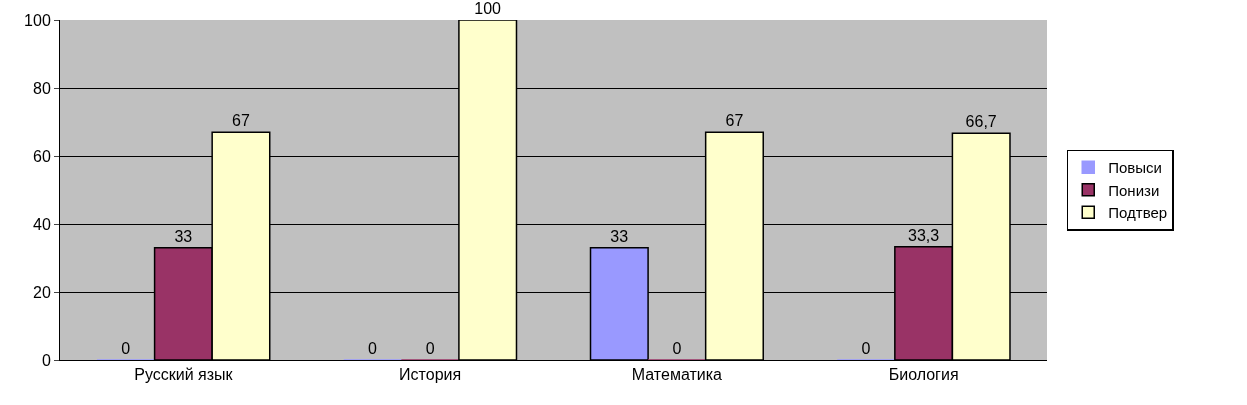 The width and height of the screenshot is (1247, 405). I want to click on y-tick-label: 80, so click(42, 88).